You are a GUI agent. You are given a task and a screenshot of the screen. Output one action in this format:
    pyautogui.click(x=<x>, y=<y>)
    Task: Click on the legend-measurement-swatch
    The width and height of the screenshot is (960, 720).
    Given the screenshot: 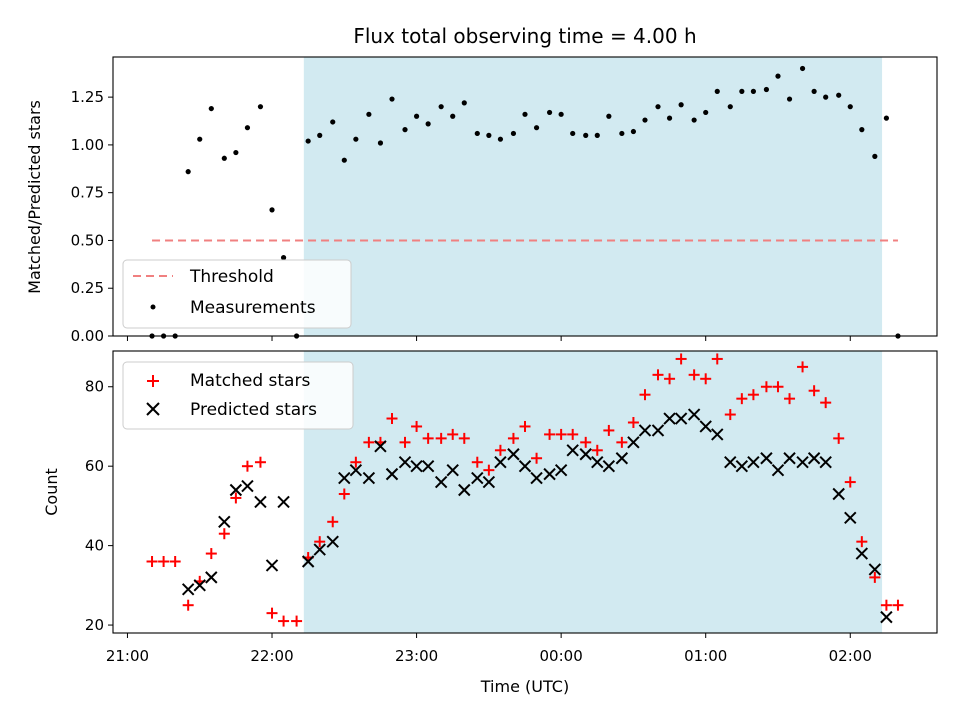 What is the action you would take?
    pyautogui.click(x=153, y=307)
    